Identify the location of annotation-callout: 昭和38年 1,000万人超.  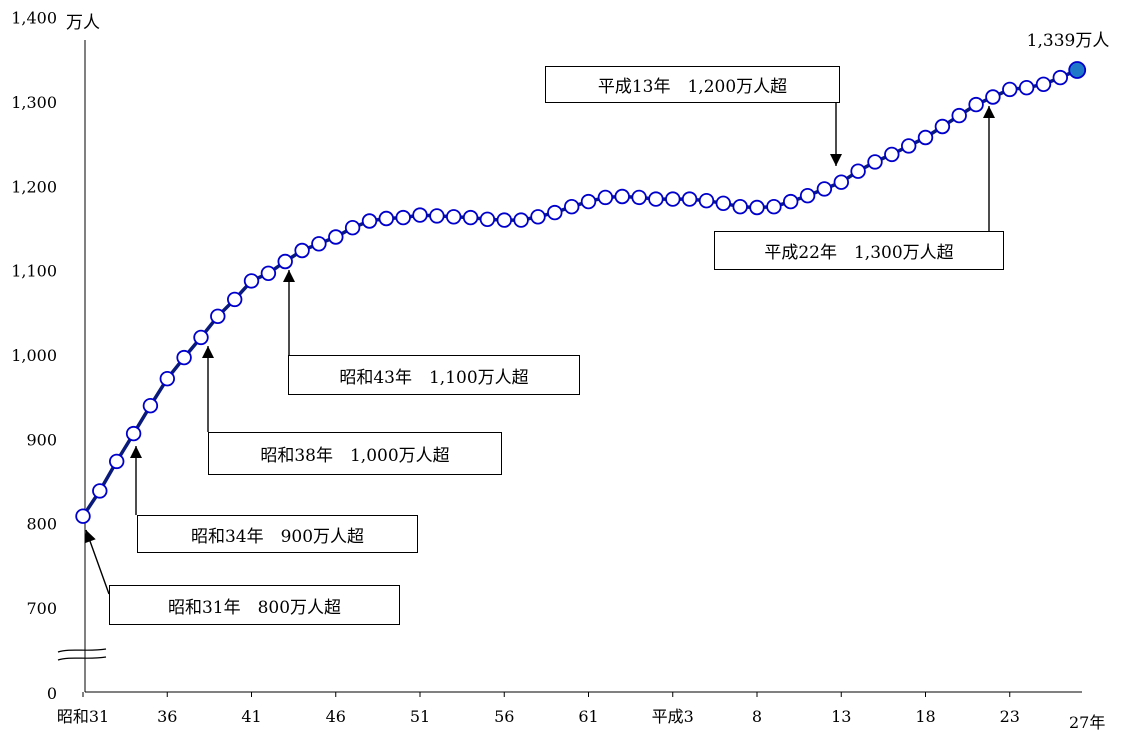
(355, 453).